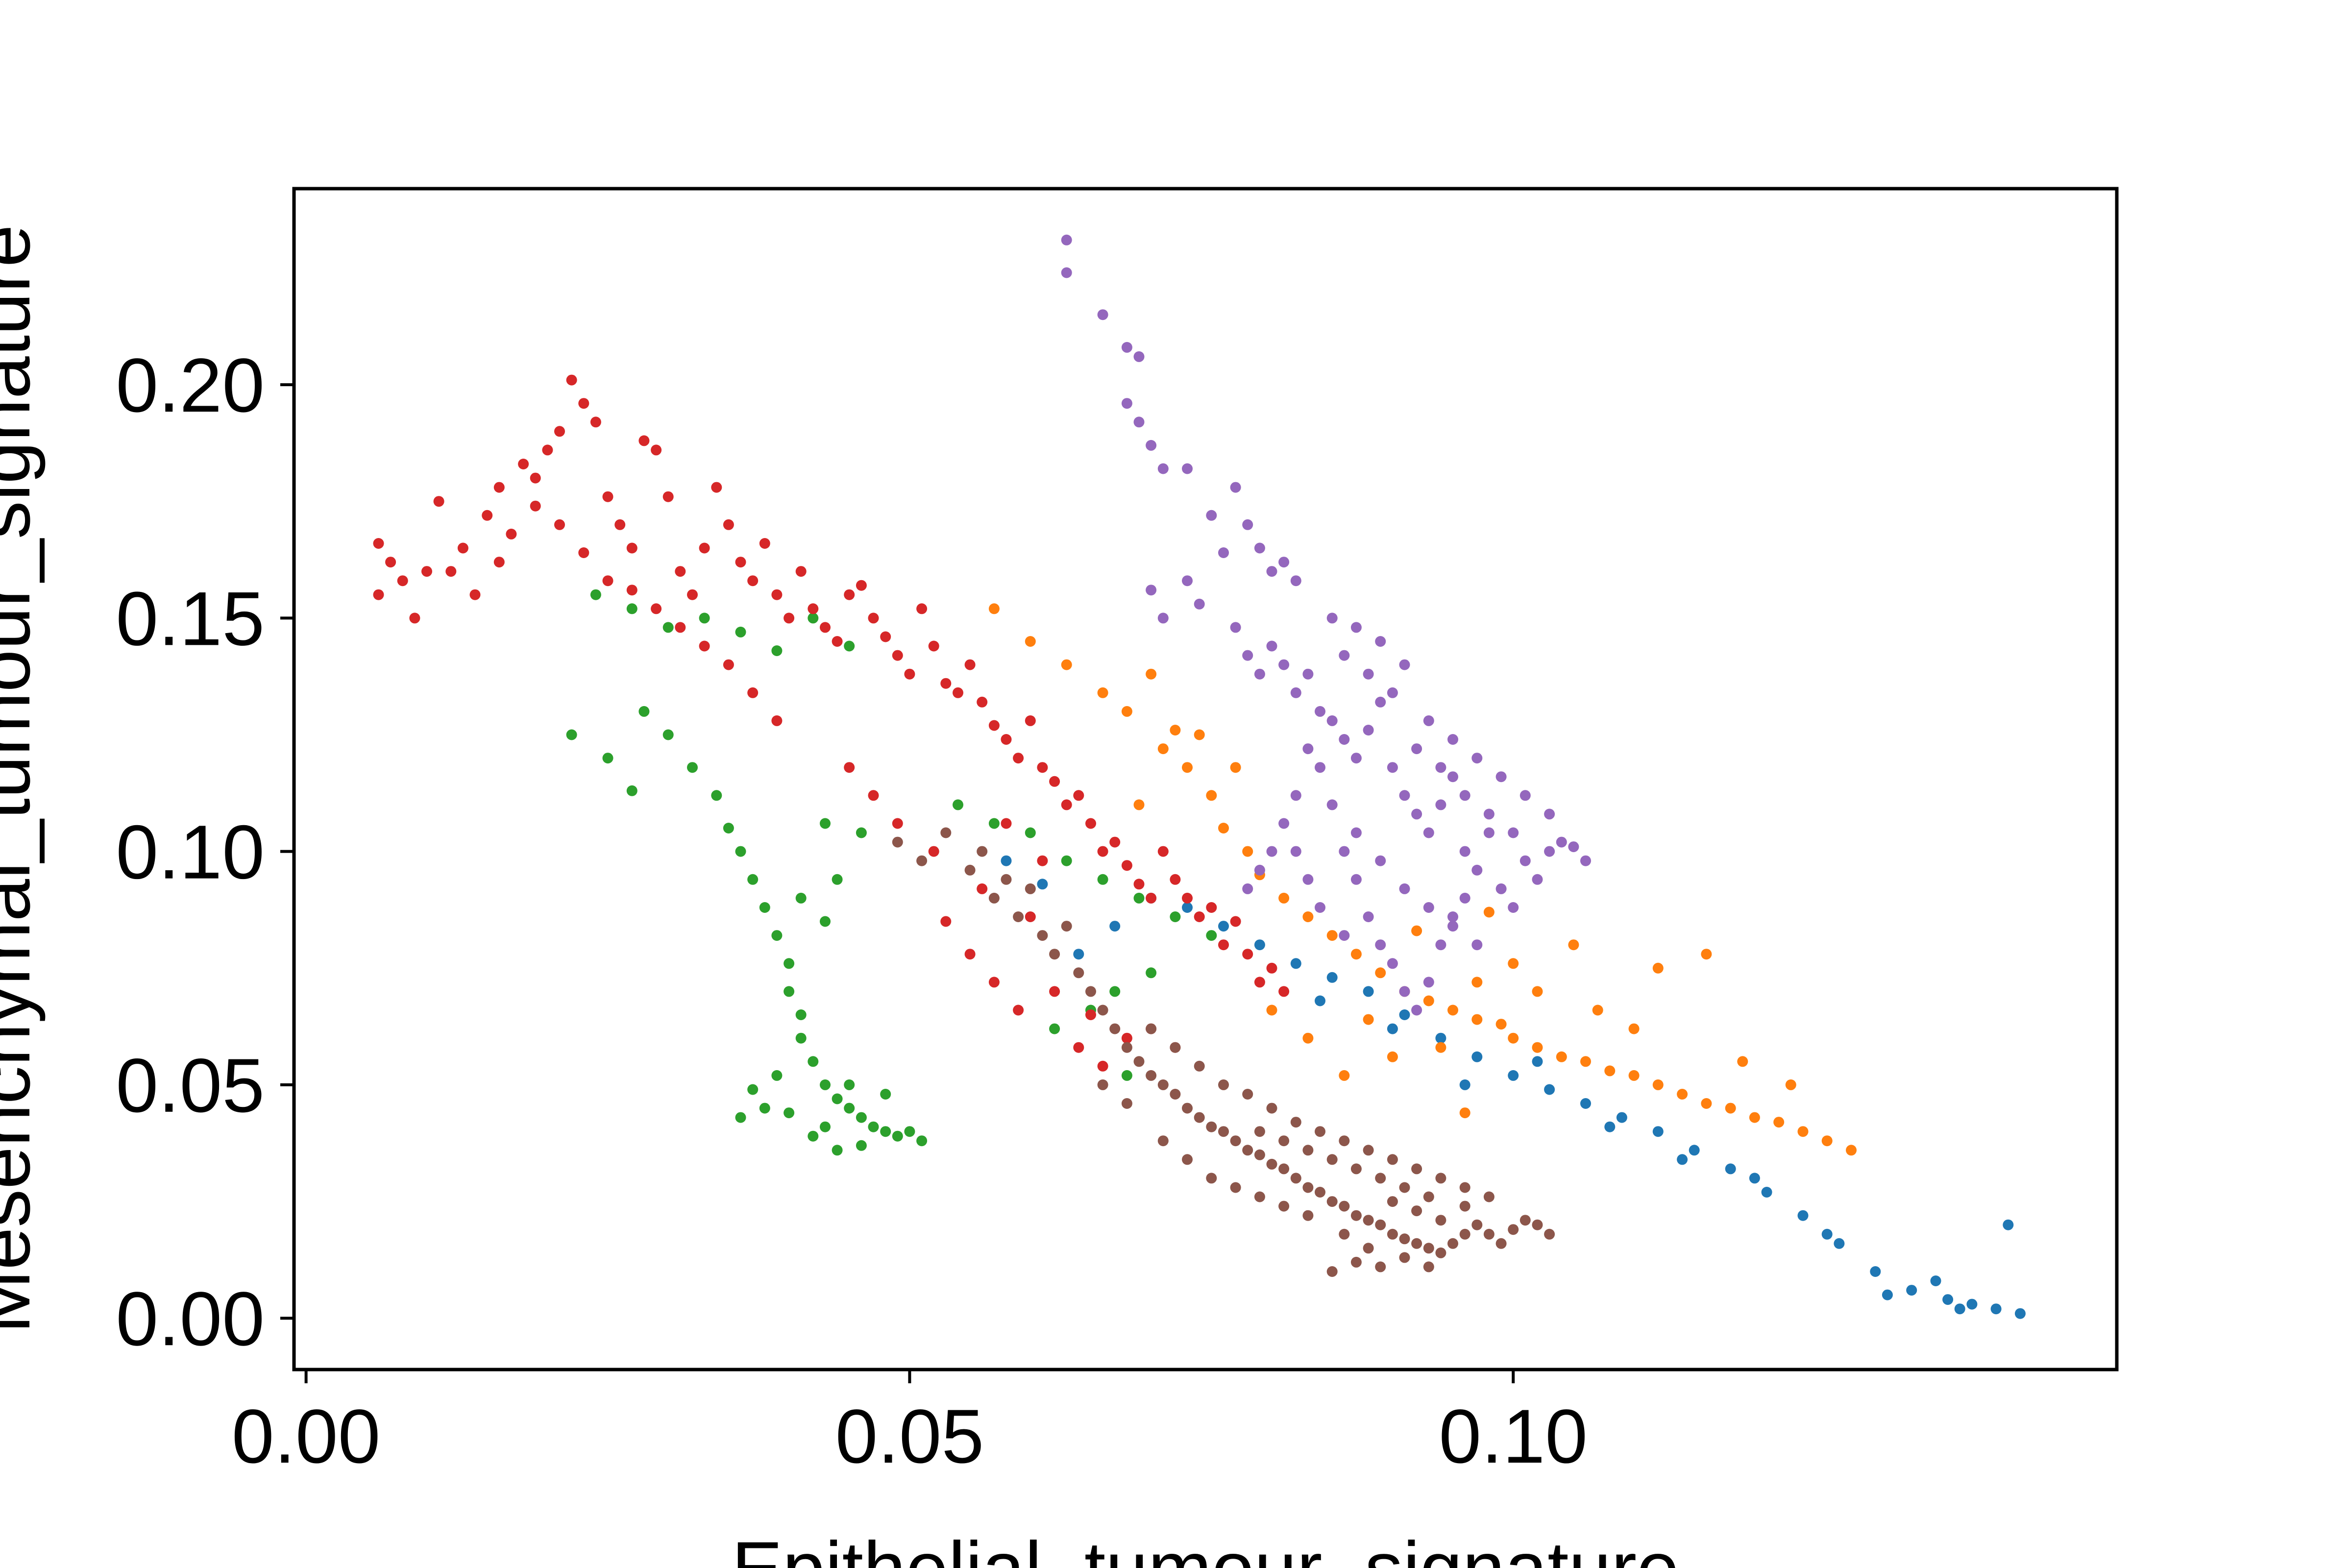 This screenshot has width=2352, height=1568. I want to click on y-tick-label: 0.20, so click(190, 385).